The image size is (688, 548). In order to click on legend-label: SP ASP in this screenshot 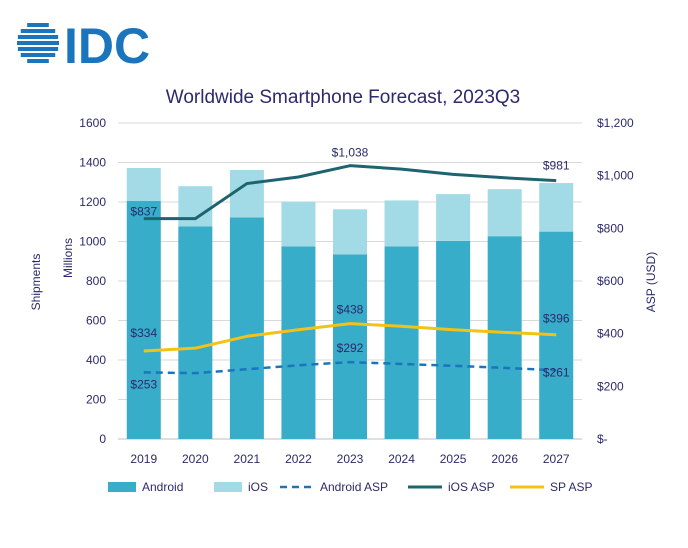, I will do `click(571, 487)`.